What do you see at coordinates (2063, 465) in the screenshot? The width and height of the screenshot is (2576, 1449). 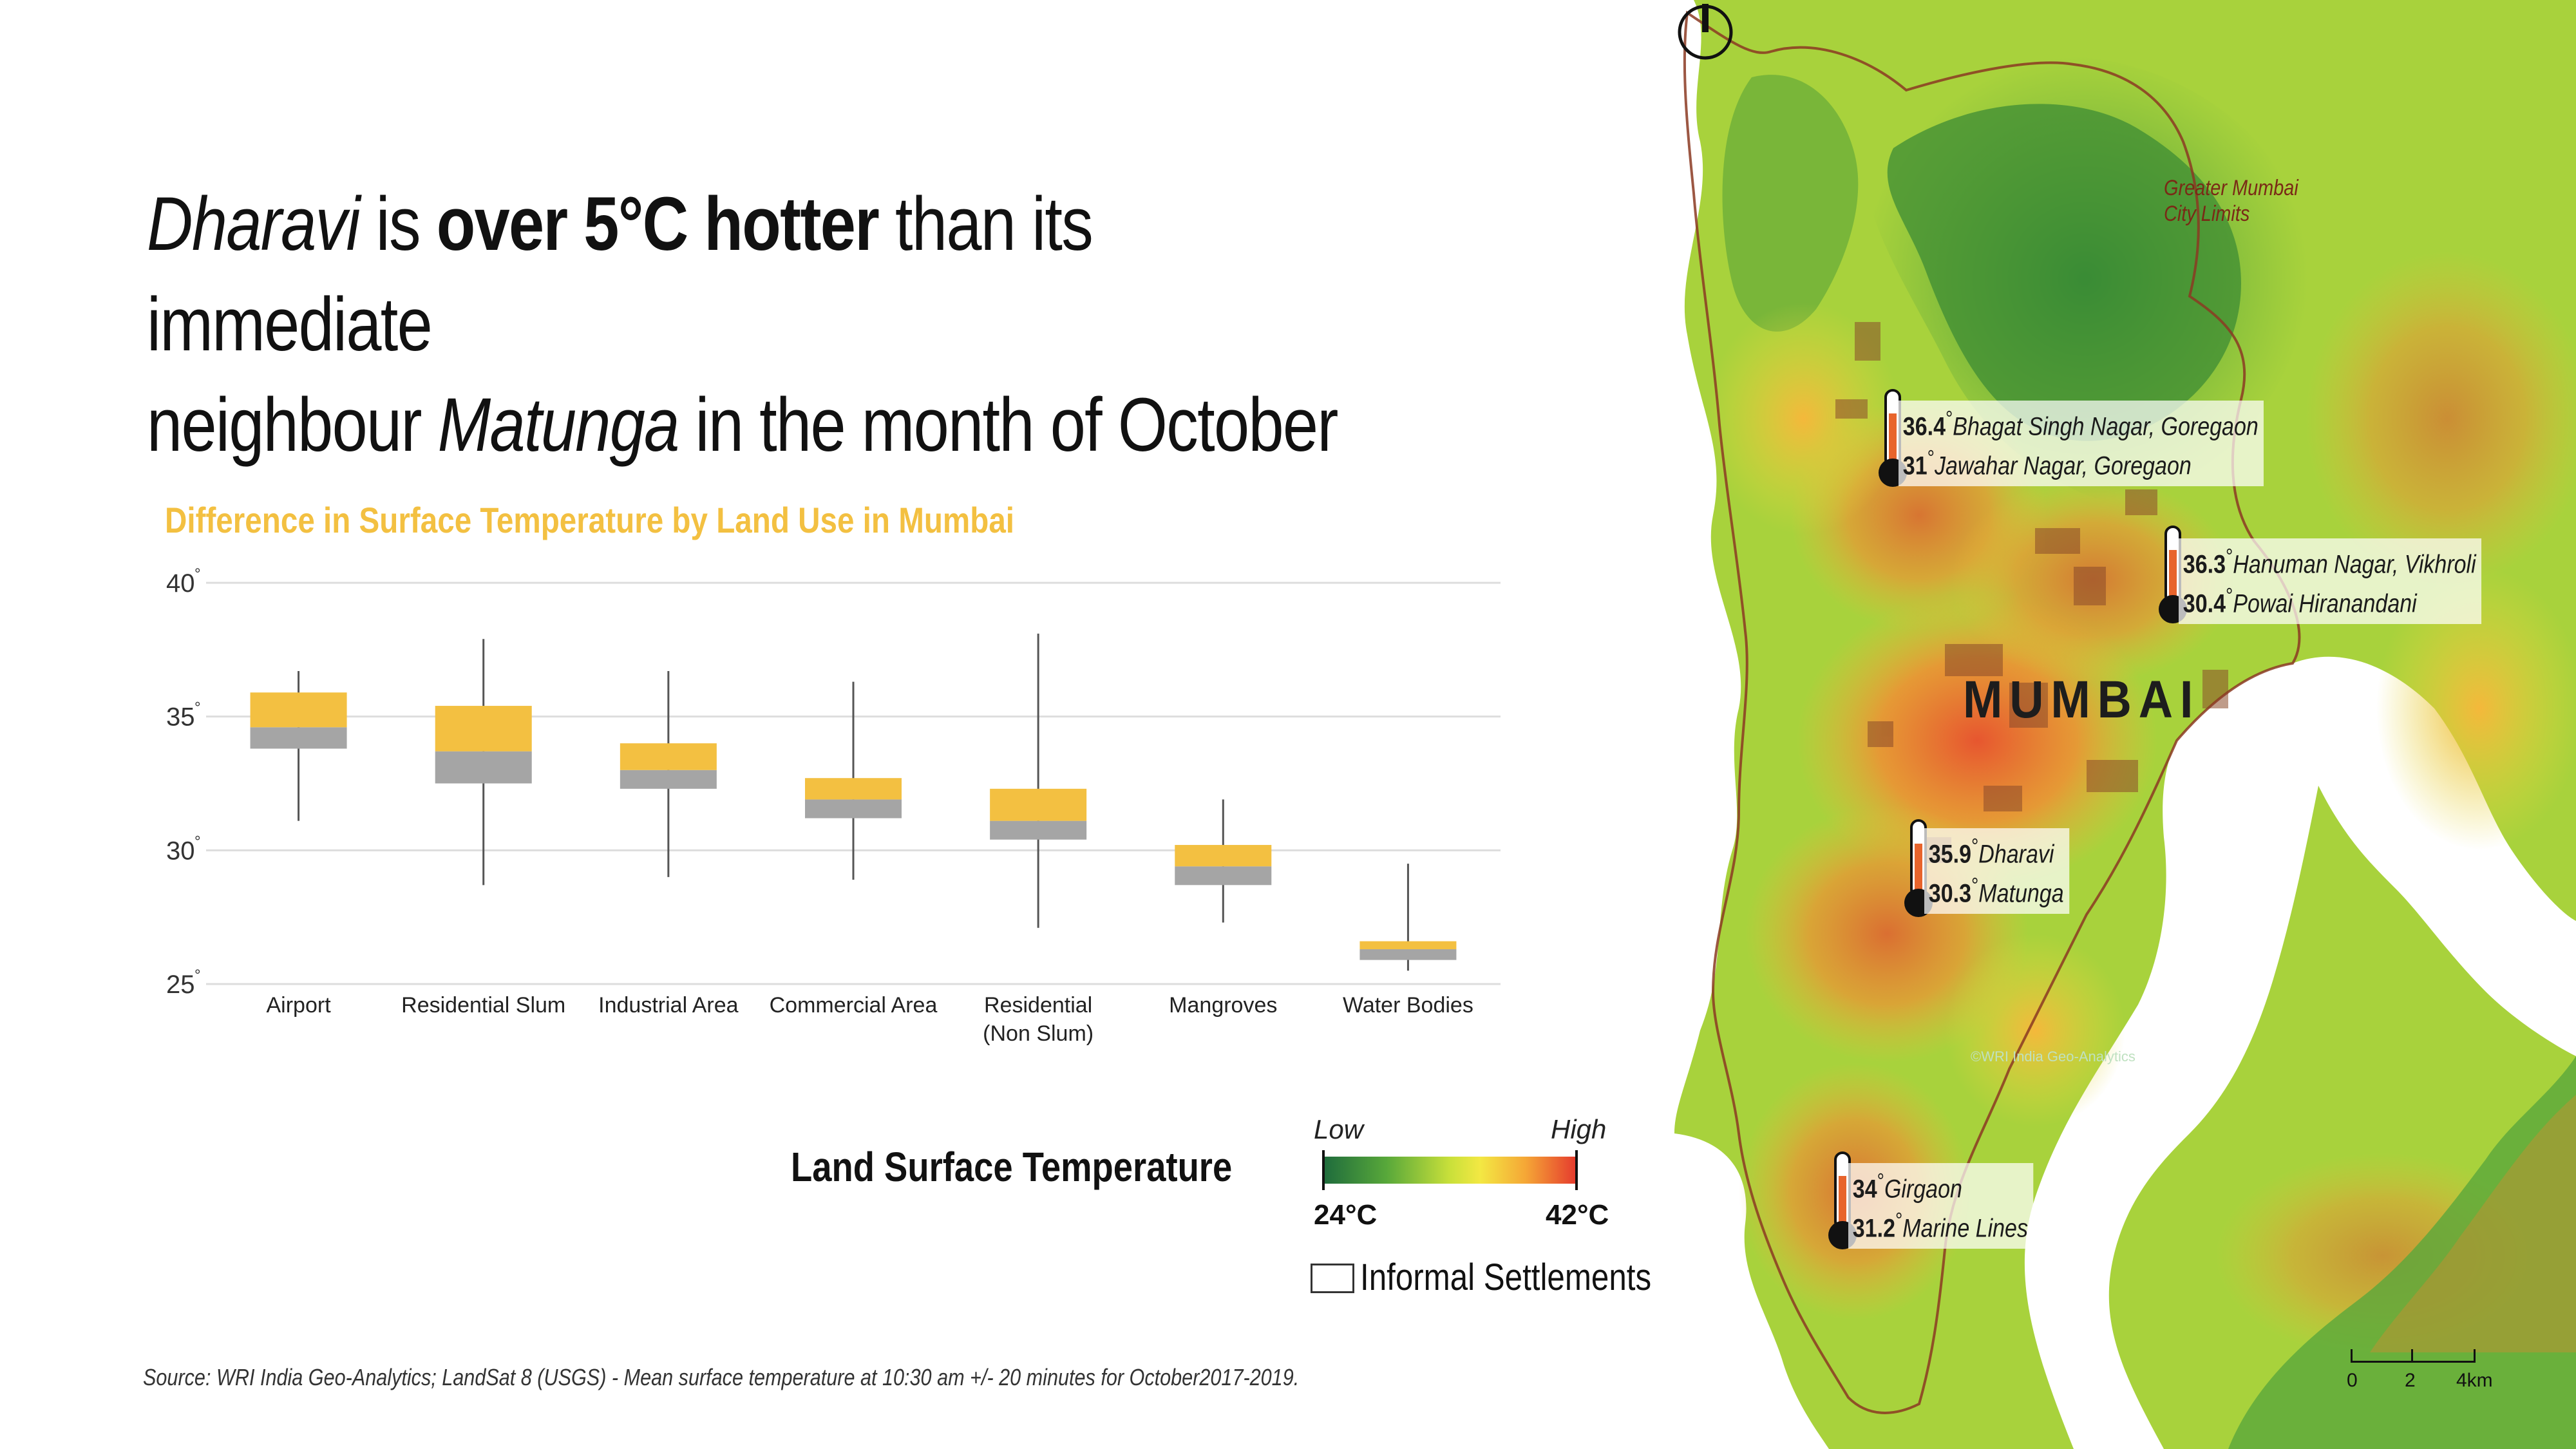 I see `callout-place-cool: Jawahar Nagar, Goregaon` at bounding box center [2063, 465].